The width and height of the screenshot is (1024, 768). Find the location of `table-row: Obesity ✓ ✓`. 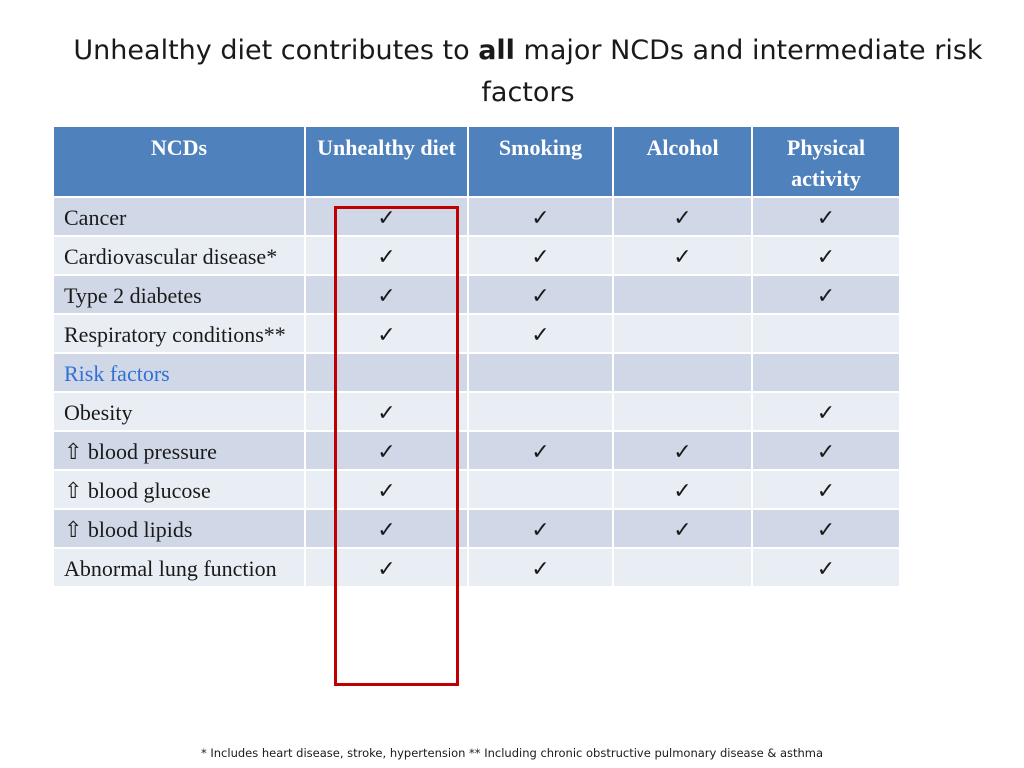

table-row: Obesity ✓ ✓ is located at coordinates (476, 411).